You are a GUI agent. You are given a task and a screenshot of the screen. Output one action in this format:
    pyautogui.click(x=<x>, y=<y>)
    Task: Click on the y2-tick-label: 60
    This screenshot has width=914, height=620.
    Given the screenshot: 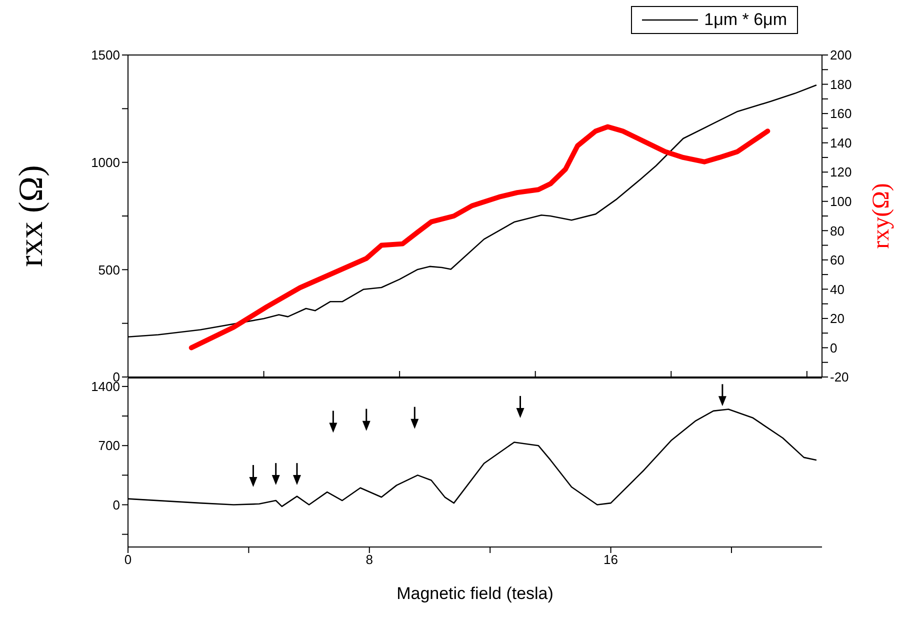 What is the action you would take?
    pyautogui.click(x=837, y=260)
    